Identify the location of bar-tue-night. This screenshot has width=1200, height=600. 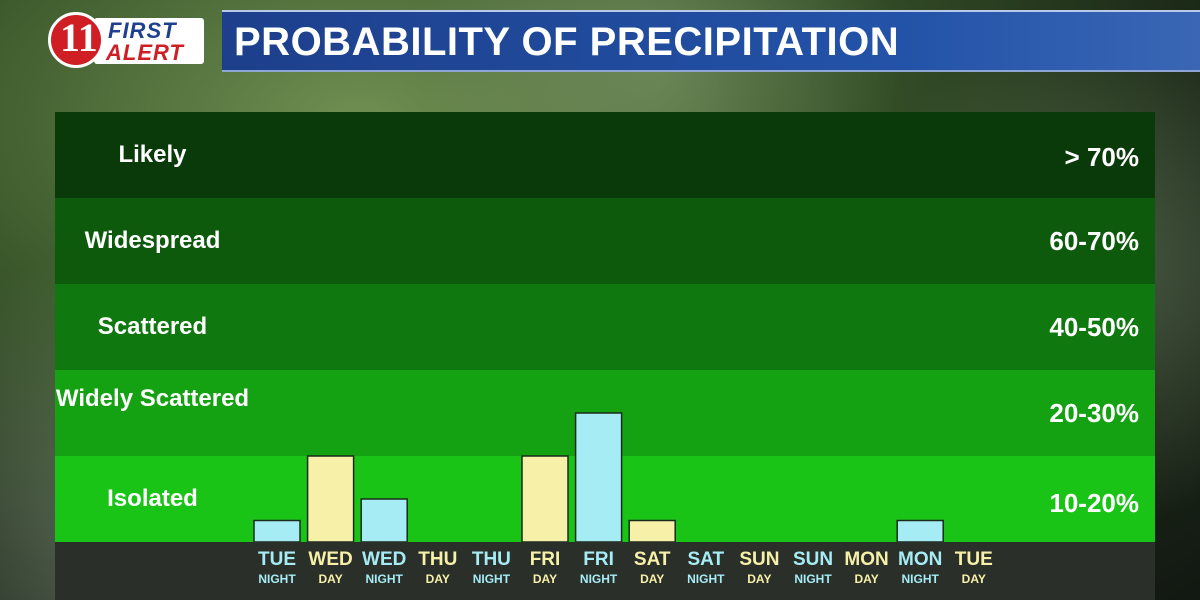
(277, 530).